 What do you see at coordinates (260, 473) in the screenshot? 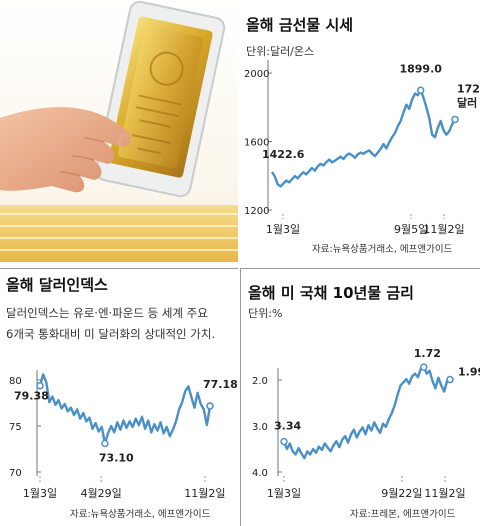
I see `ust10-y-tick-label: 4.0` at bounding box center [260, 473].